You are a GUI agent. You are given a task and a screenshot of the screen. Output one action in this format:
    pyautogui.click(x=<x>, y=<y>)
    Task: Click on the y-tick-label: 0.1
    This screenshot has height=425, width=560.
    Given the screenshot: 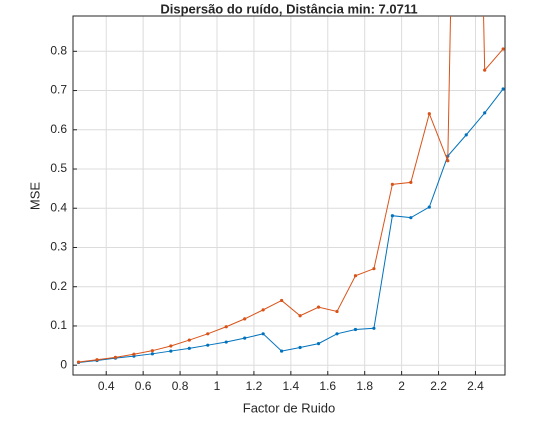 What is the action you would take?
    pyautogui.click(x=58, y=325)
    